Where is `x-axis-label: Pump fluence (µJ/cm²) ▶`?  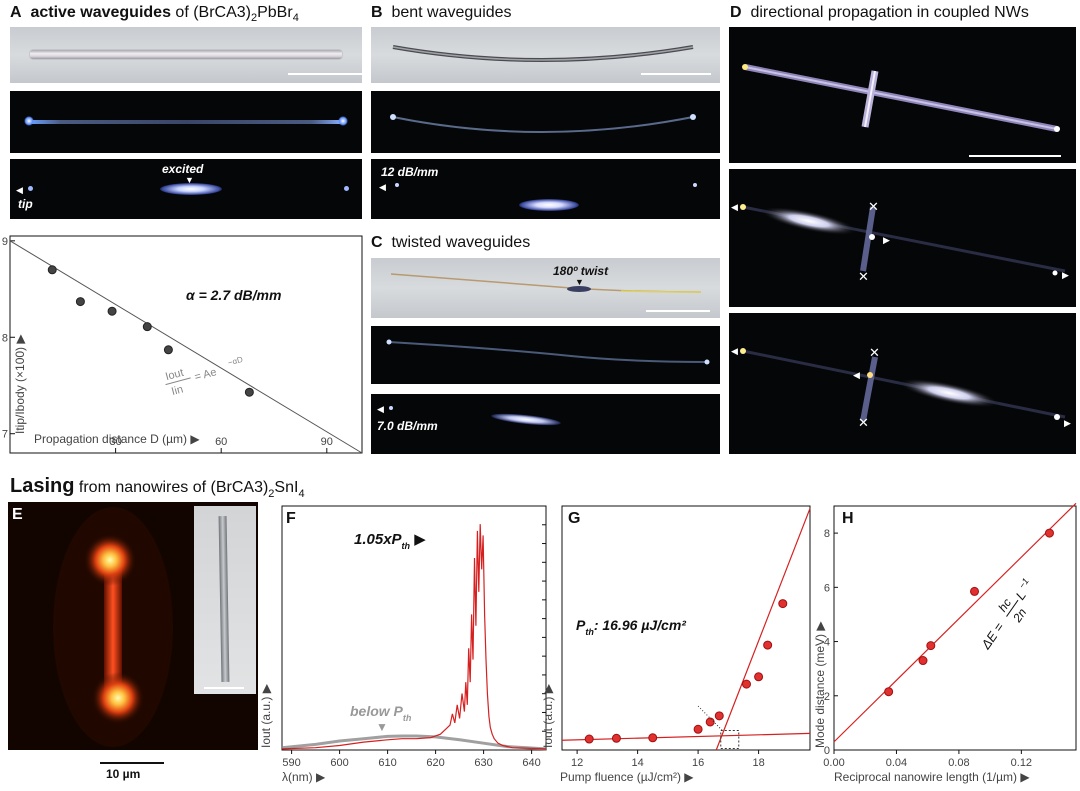 x-axis-label: Pump fluence (µJ/cm²) ▶ is located at coordinates (627, 777).